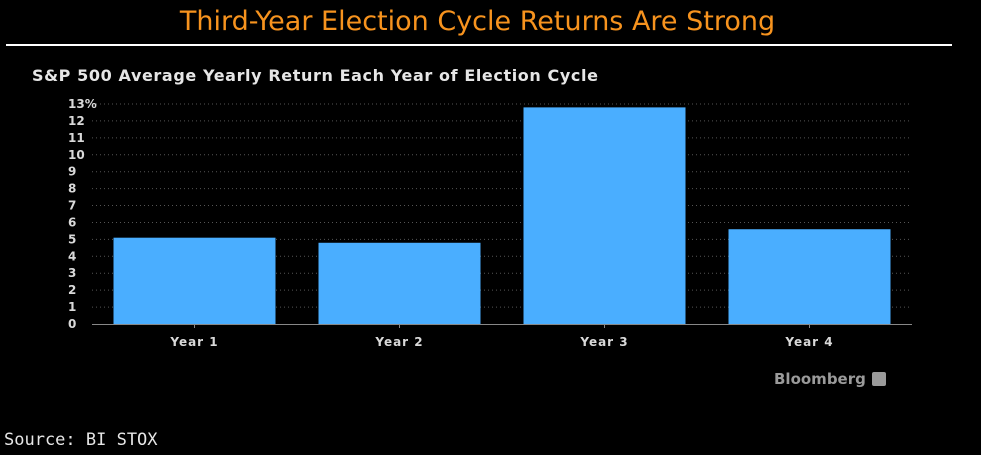 The height and width of the screenshot is (455, 981). Describe the element at coordinates (76, 138) in the screenshot. I see `y-tick-label: 11` at that location.